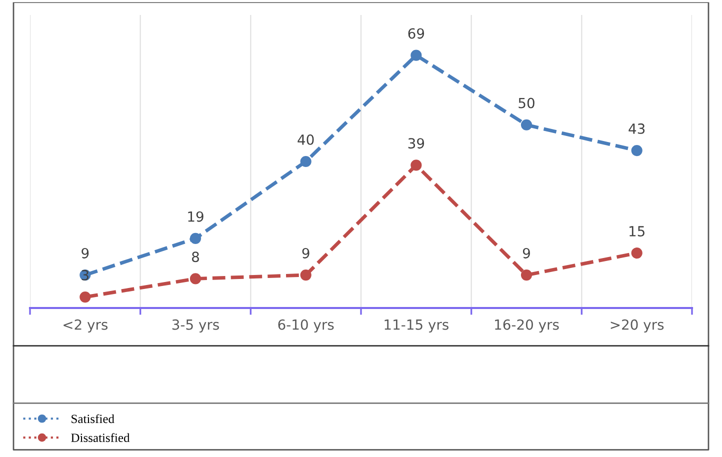 Image resolution: width=722 pixels, height=457 pixels. What do you see at coordinates (85, 275) in the screenshot?
I see `data-label: 3` at bounding box center [85, 275].